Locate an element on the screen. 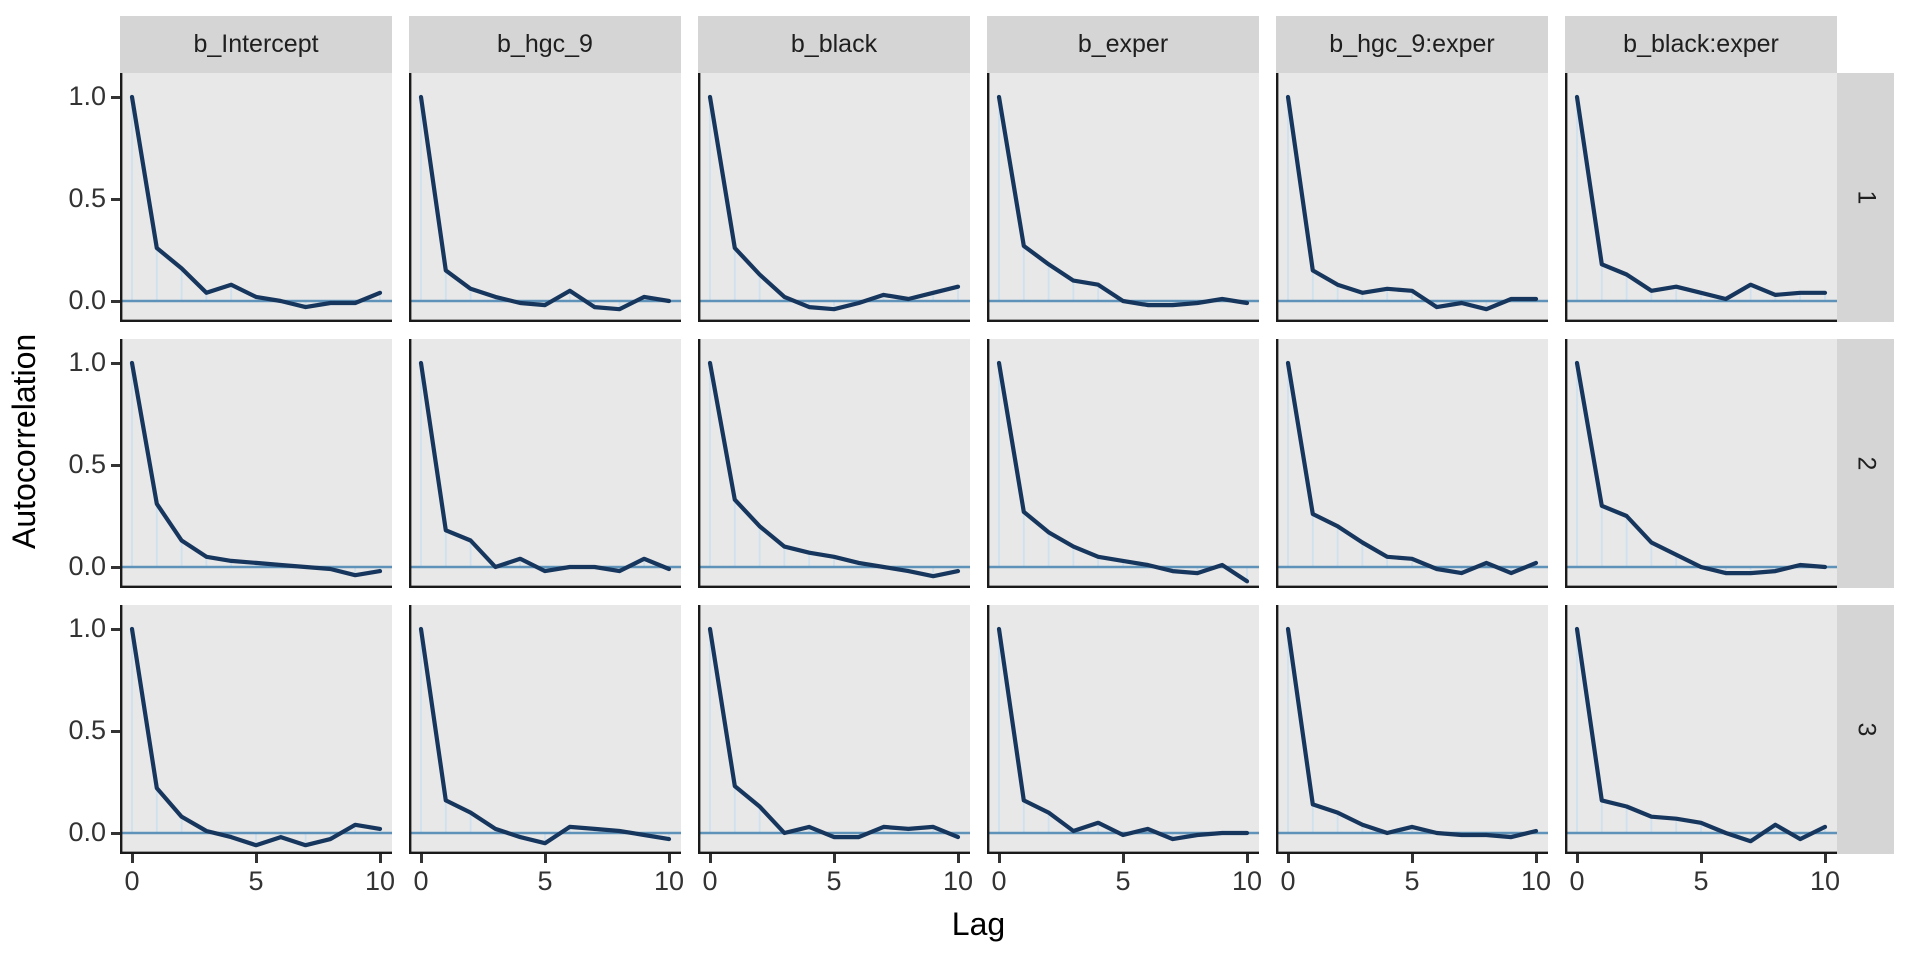 This screenshot has height=960, width=1920. y-axis-title: Autocorrelation is located at coordinates (24, 441).